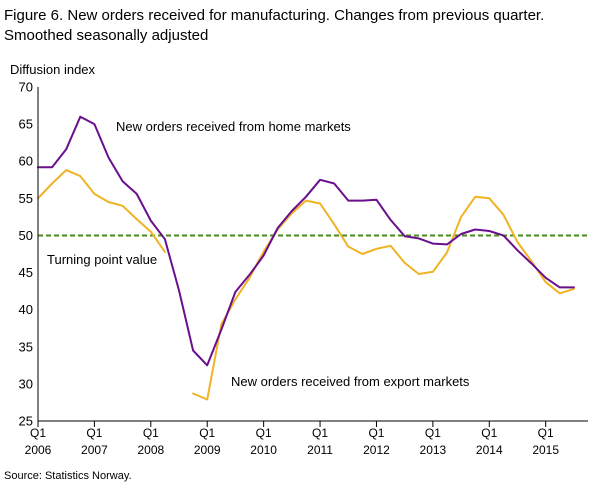  What do you see at coordinates (26, 383) in the screenshot?
I see `y-tick-label-30: 30` at bounding box center [26, 383].